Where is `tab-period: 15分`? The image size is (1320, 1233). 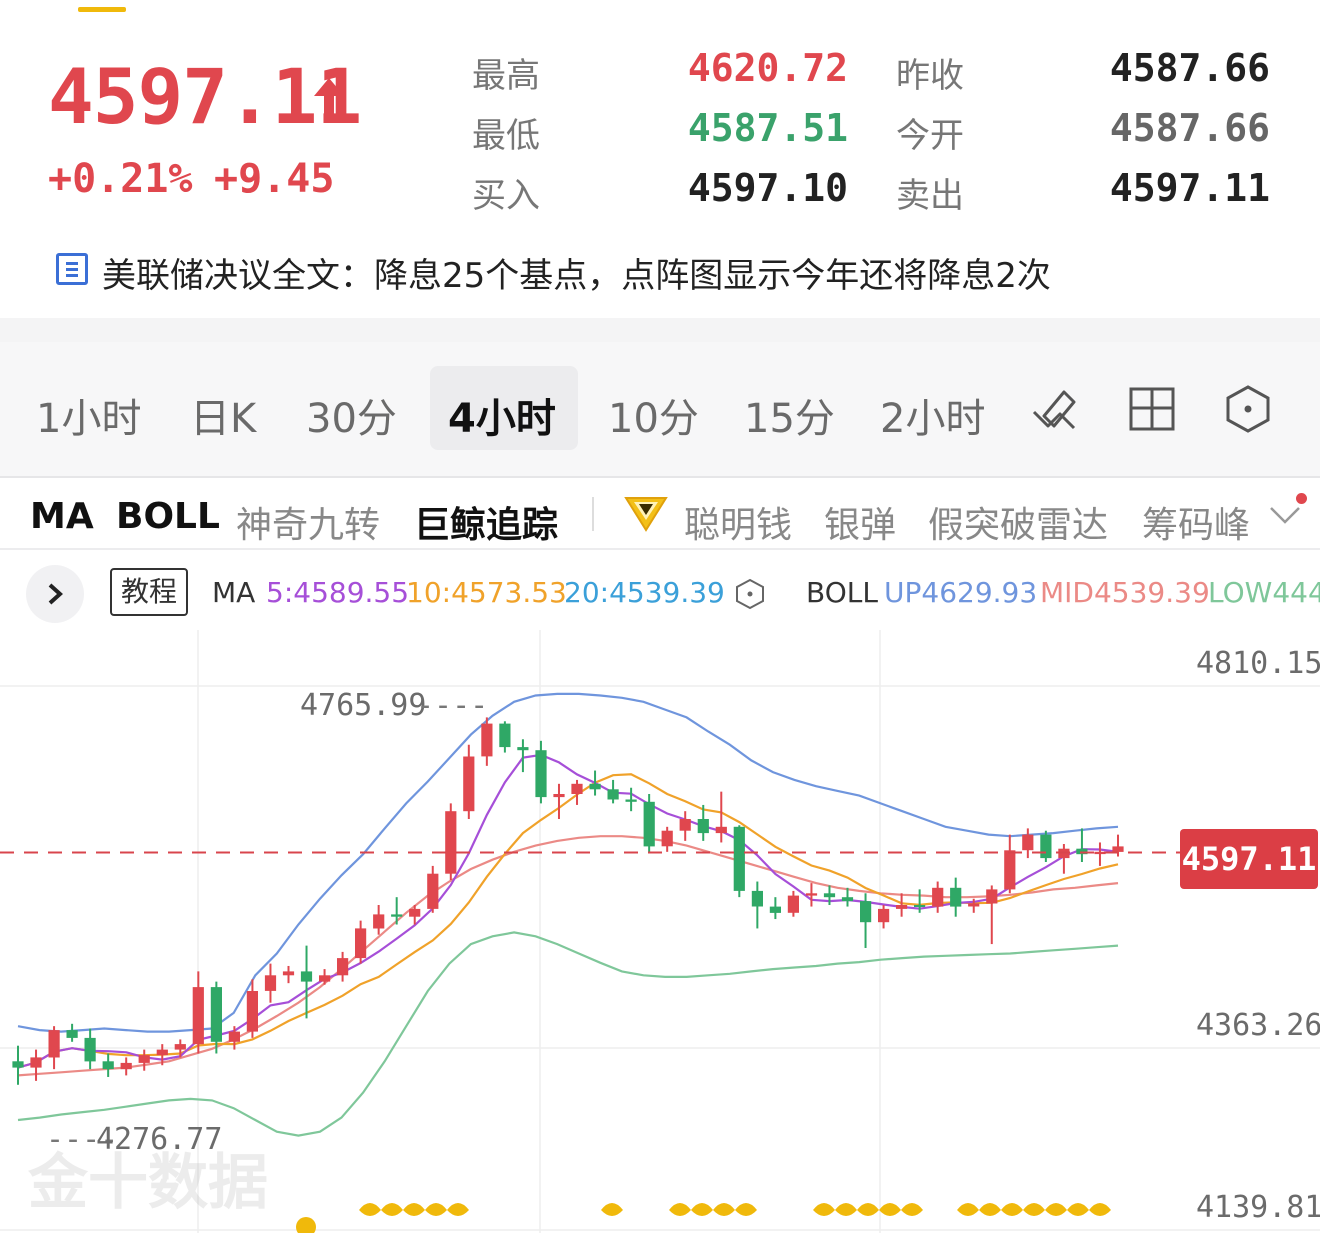
tab-period: 15分 is located at coordinates (789, 419).